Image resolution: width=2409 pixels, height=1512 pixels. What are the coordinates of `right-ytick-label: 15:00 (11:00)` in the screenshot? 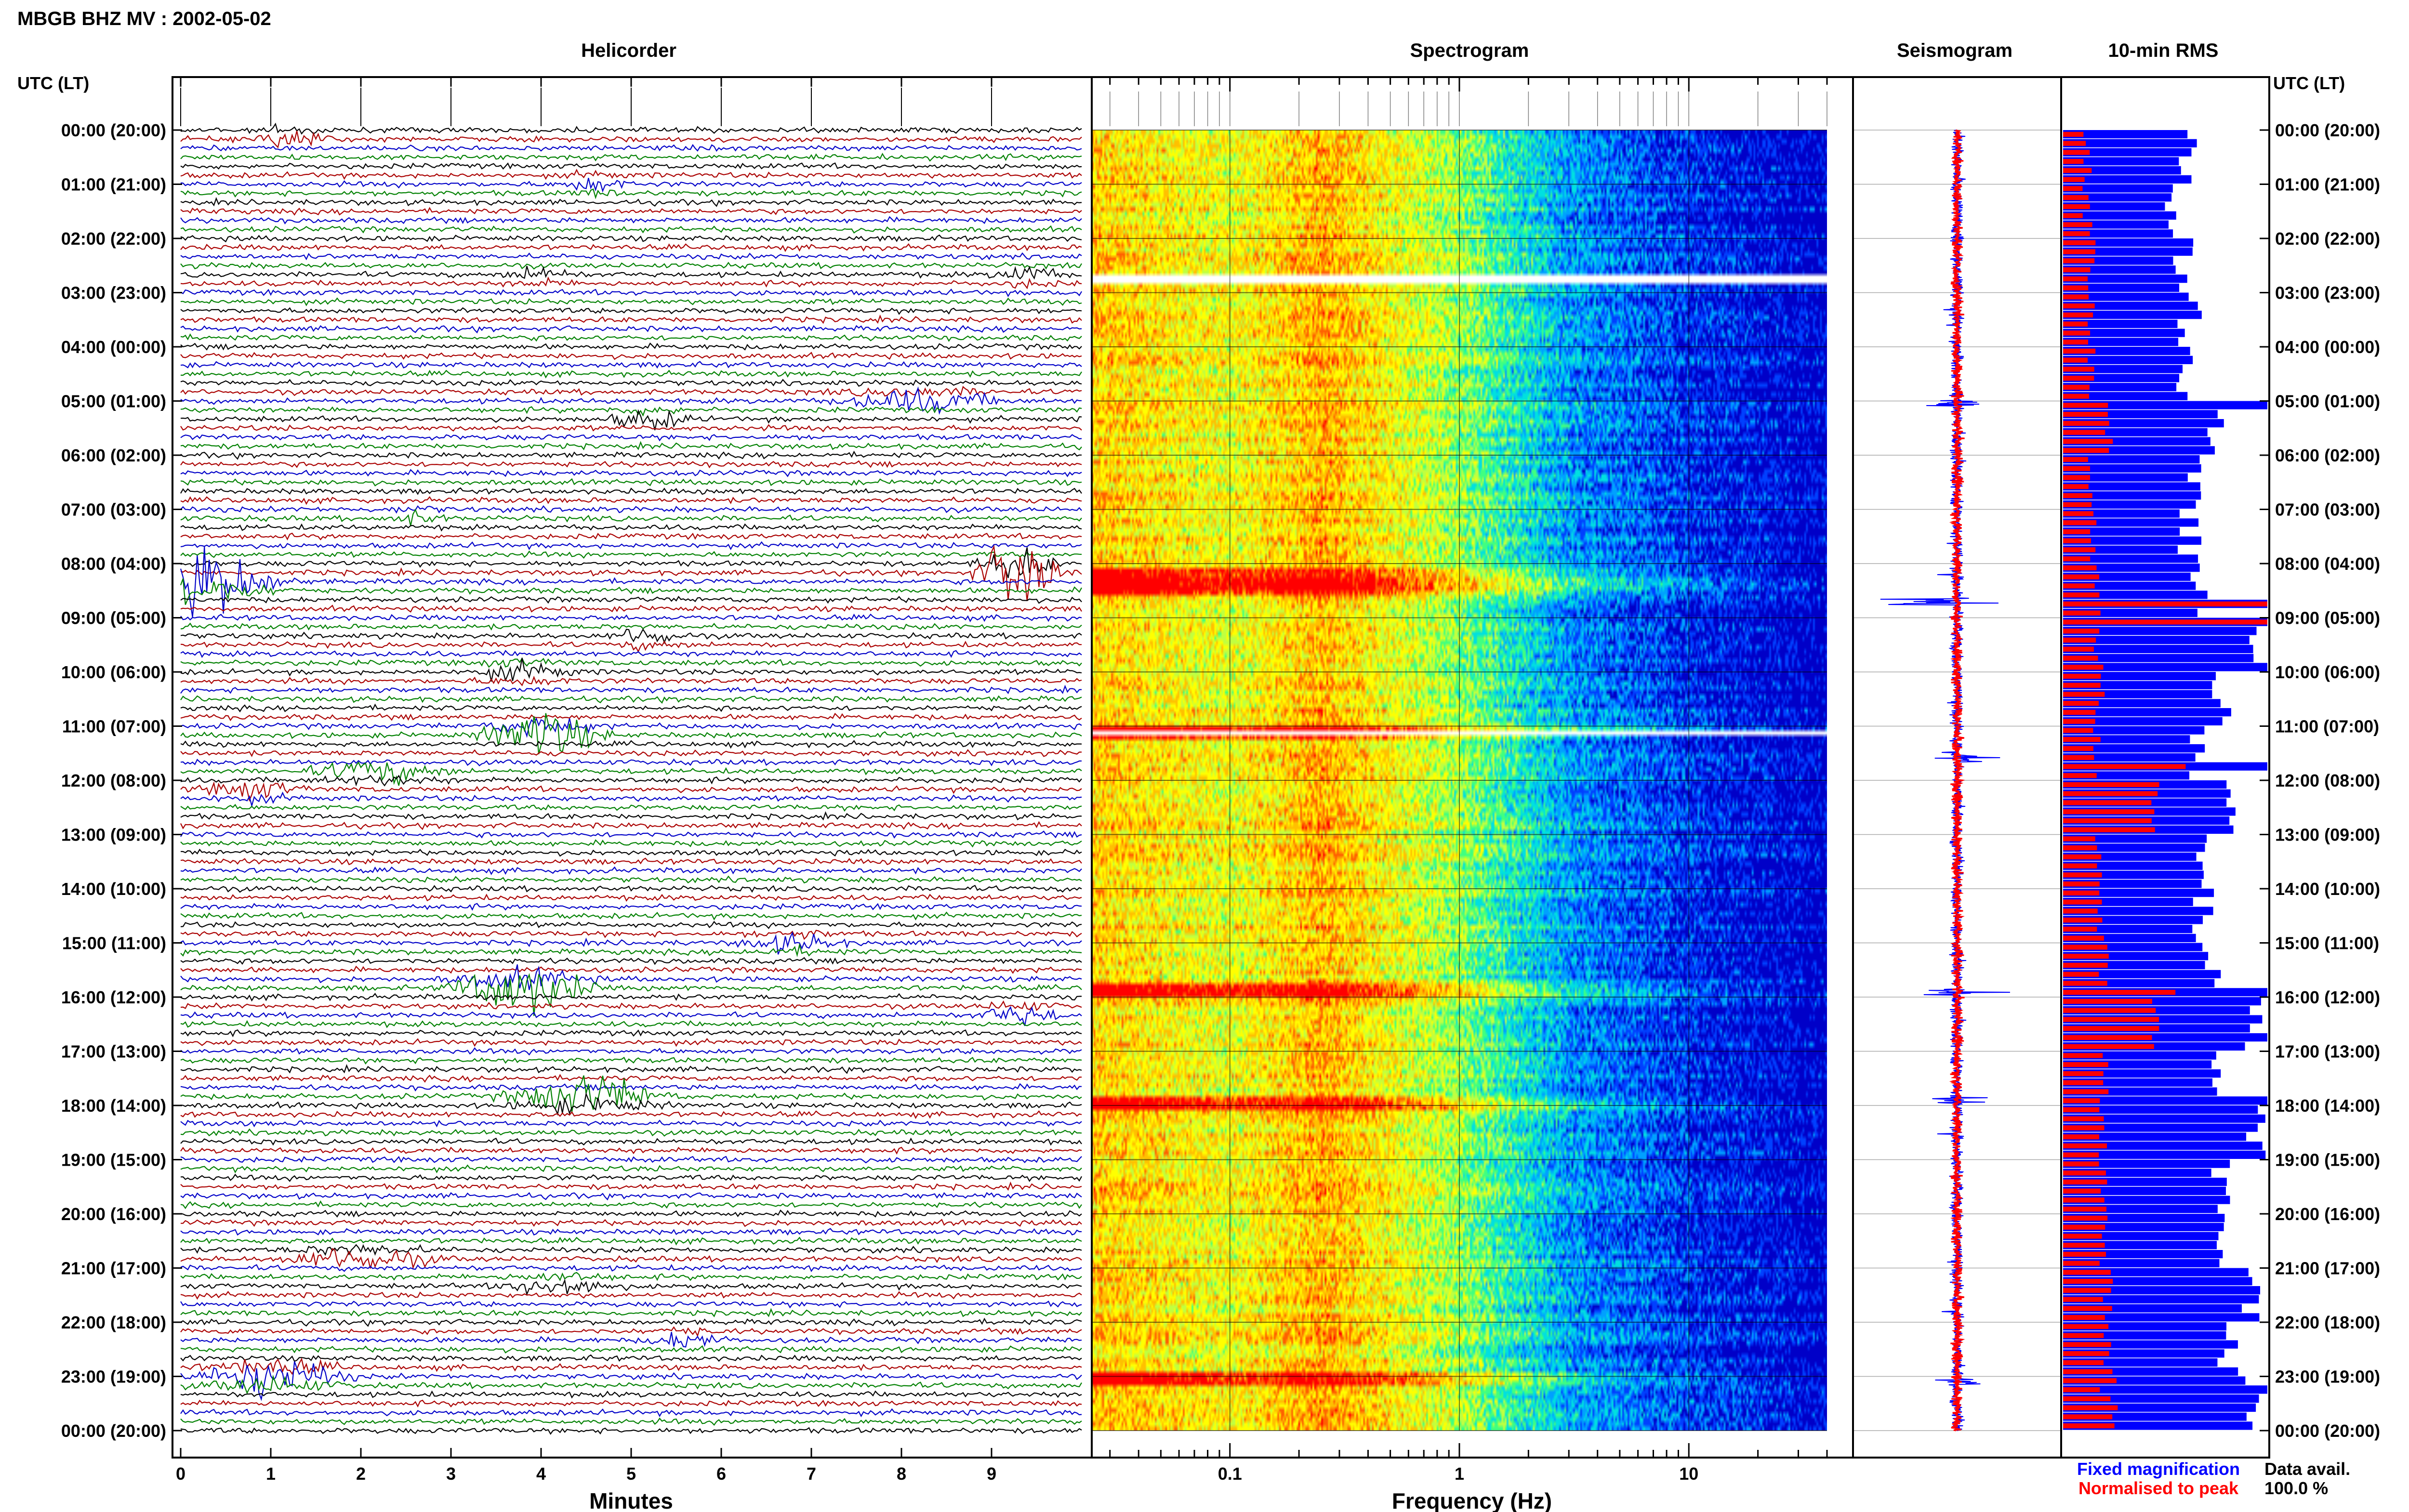 It's located at (2327, 943).